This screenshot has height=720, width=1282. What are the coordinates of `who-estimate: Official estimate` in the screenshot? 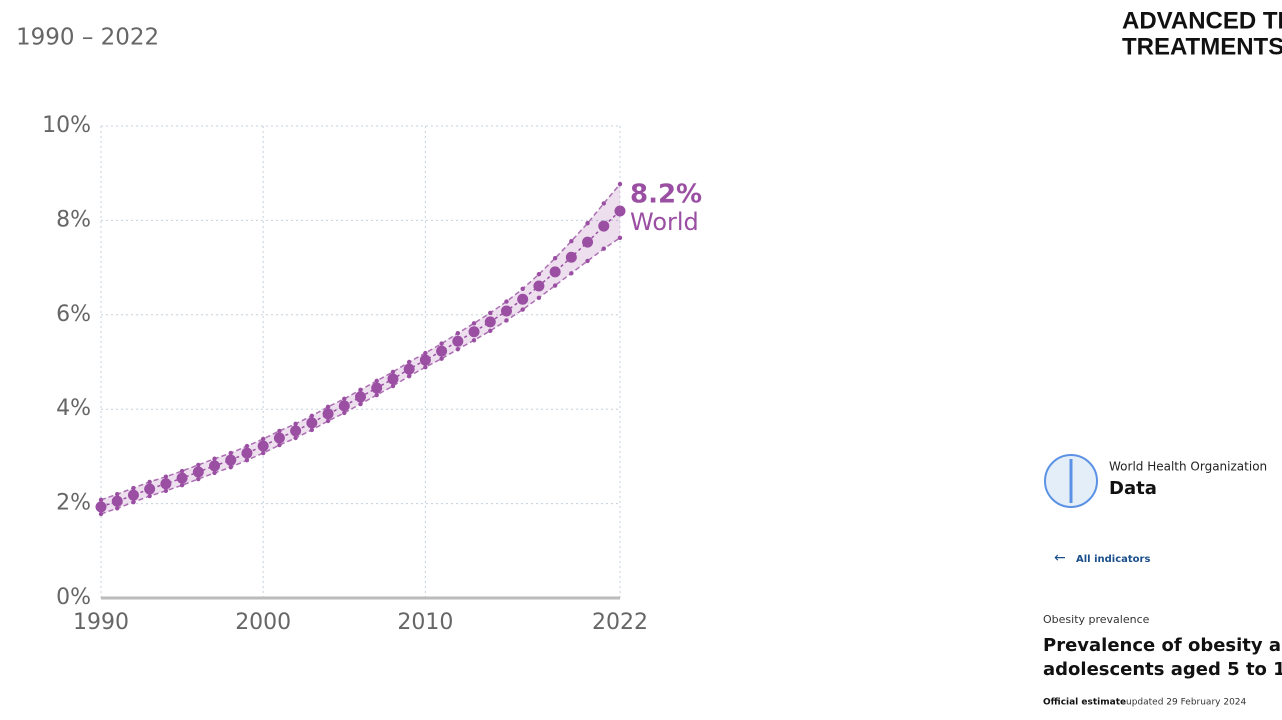 It's located at (1084, 703).